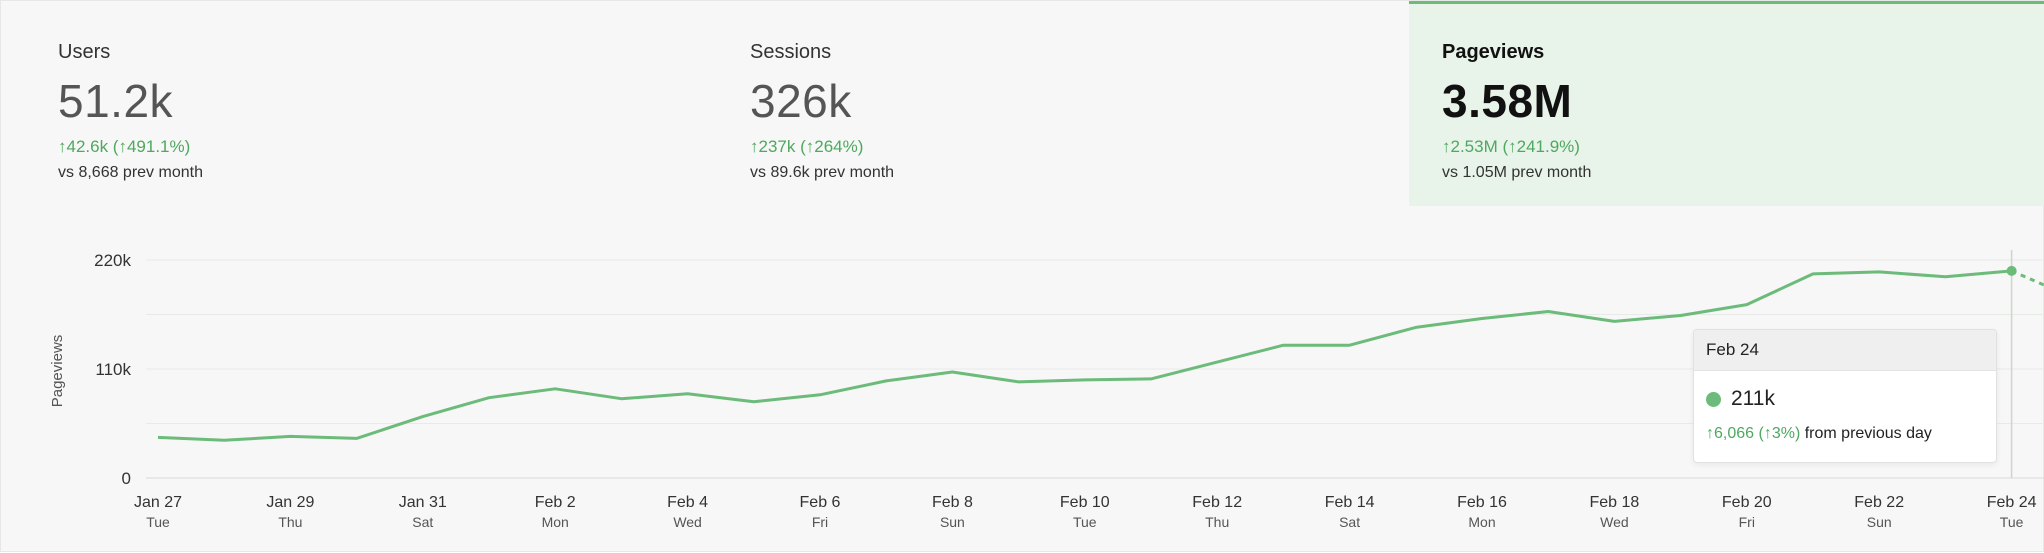  I want to click on x-tick-date: Feb 6, so click(820, 502).